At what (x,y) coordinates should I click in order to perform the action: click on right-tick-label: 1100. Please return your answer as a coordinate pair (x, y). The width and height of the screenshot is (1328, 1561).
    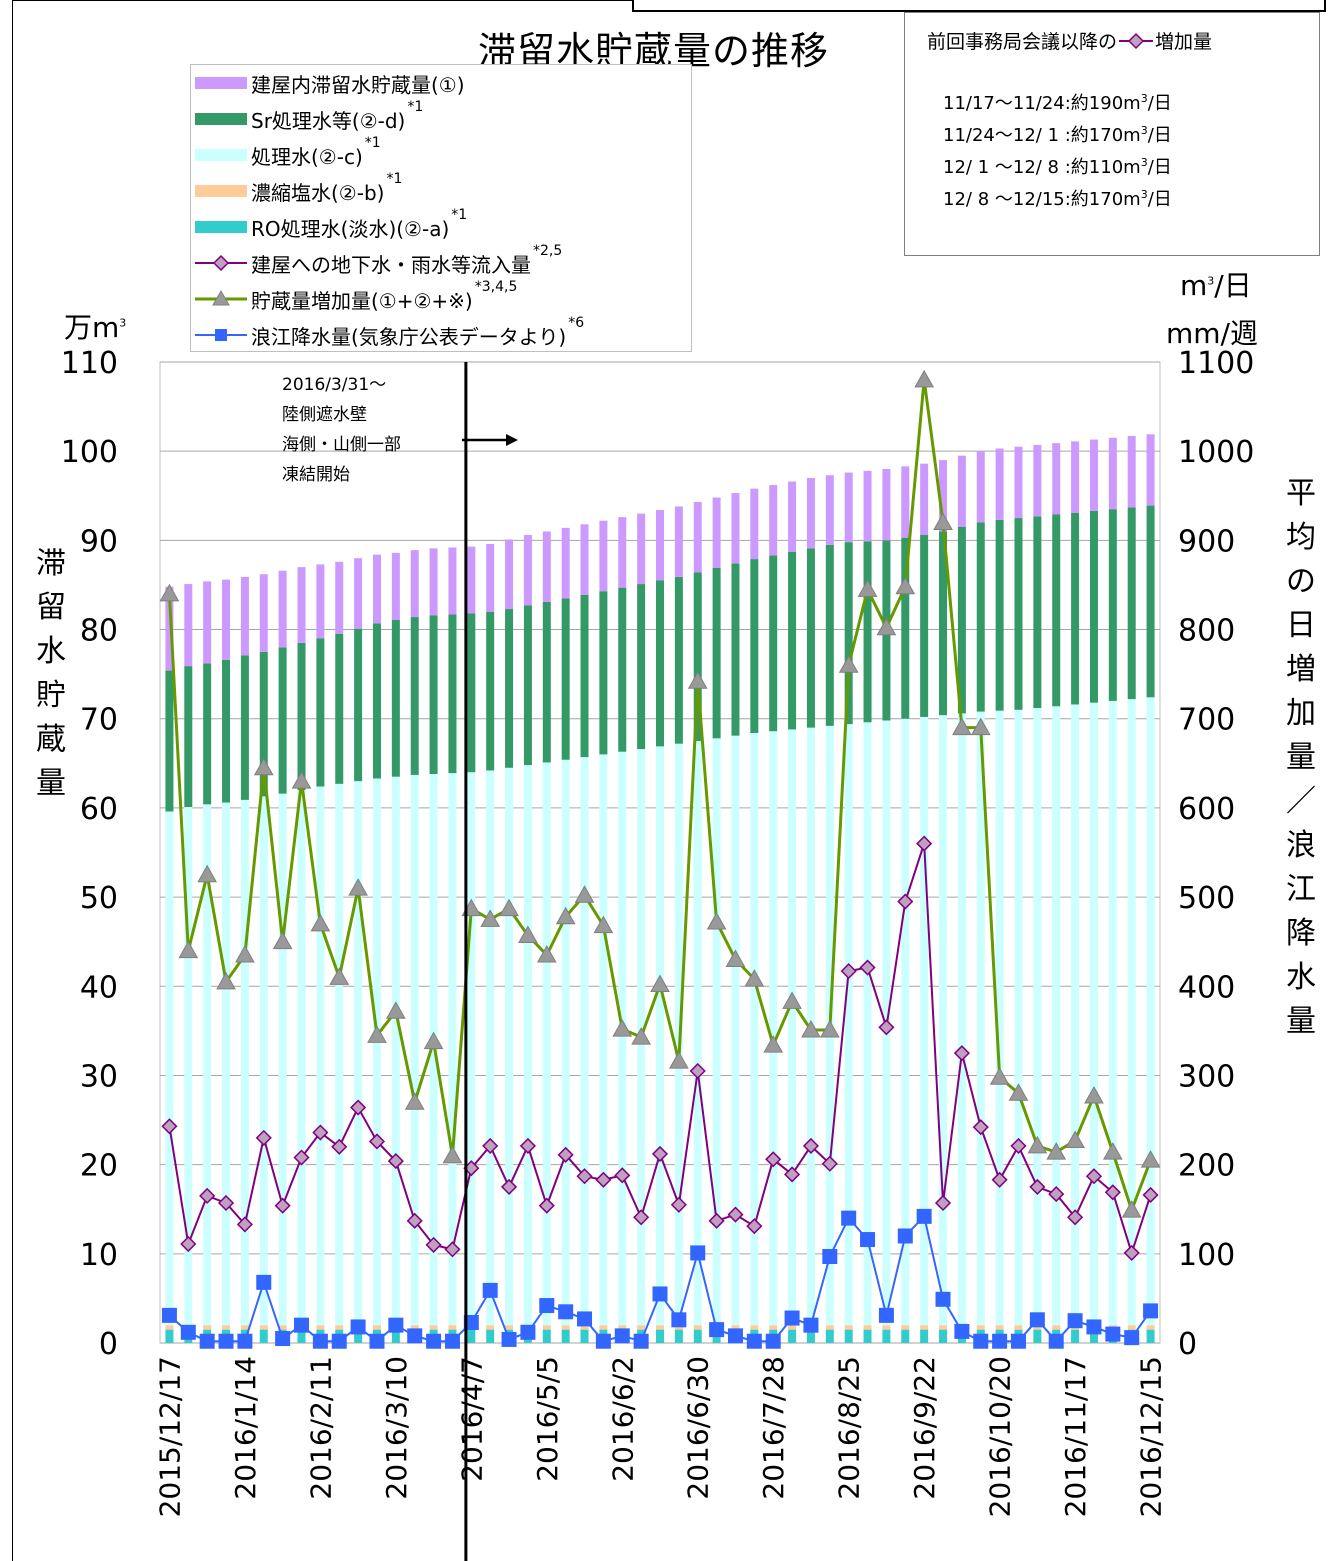
    Looking at the image, I should click on (1216, 363).